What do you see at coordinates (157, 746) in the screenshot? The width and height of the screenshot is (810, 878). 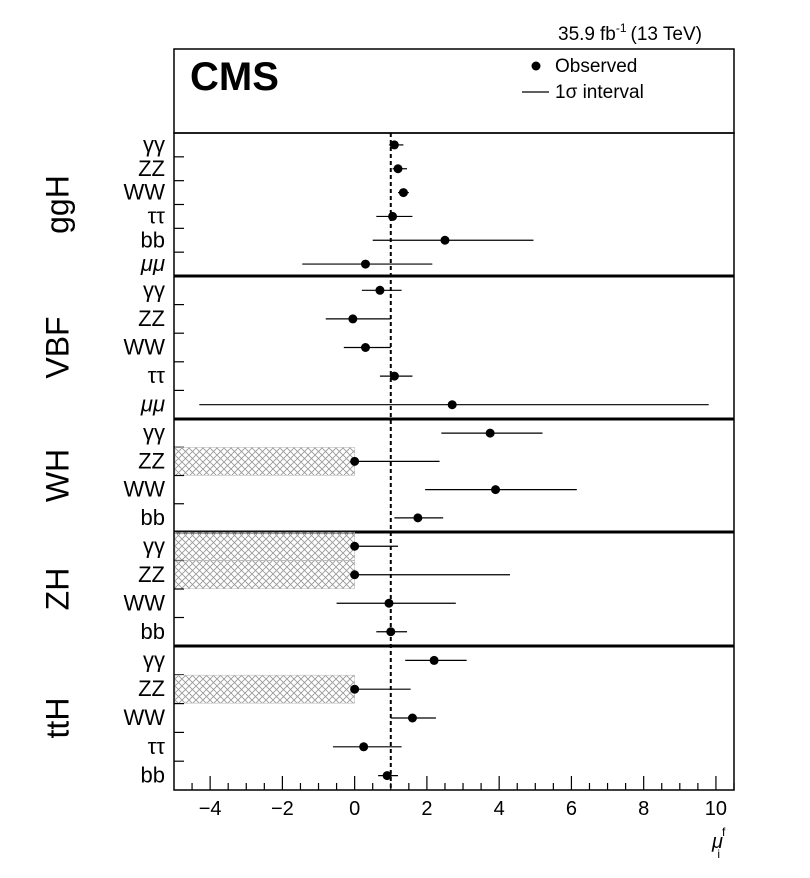 I see `row-label-tth-3: ττ` at bounding box center [157, 746].